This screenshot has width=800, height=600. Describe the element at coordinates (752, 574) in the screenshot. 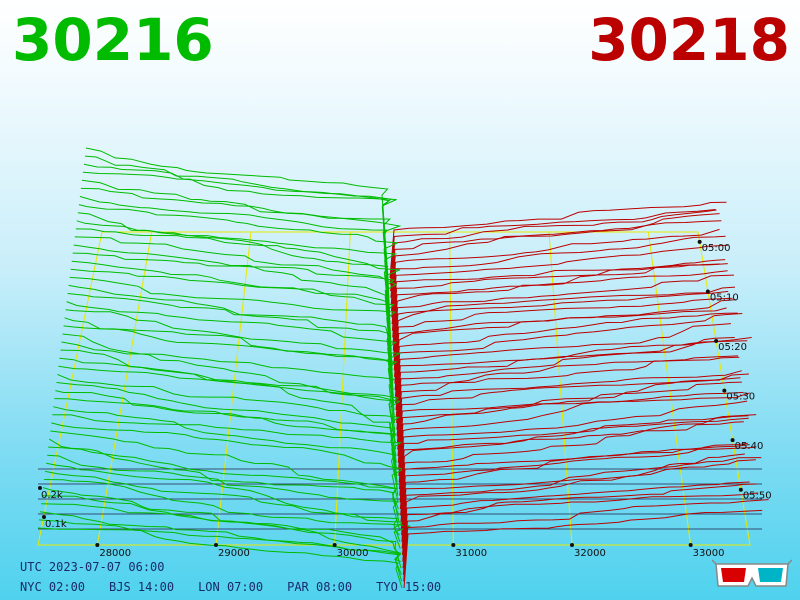

I see `3d-glasses-icon` at that location.